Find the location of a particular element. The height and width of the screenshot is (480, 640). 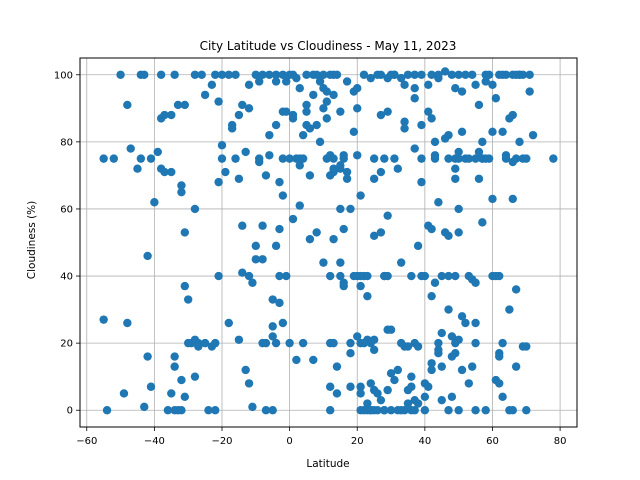

x-tick-label: −20 is located at coordinates (221, 441).